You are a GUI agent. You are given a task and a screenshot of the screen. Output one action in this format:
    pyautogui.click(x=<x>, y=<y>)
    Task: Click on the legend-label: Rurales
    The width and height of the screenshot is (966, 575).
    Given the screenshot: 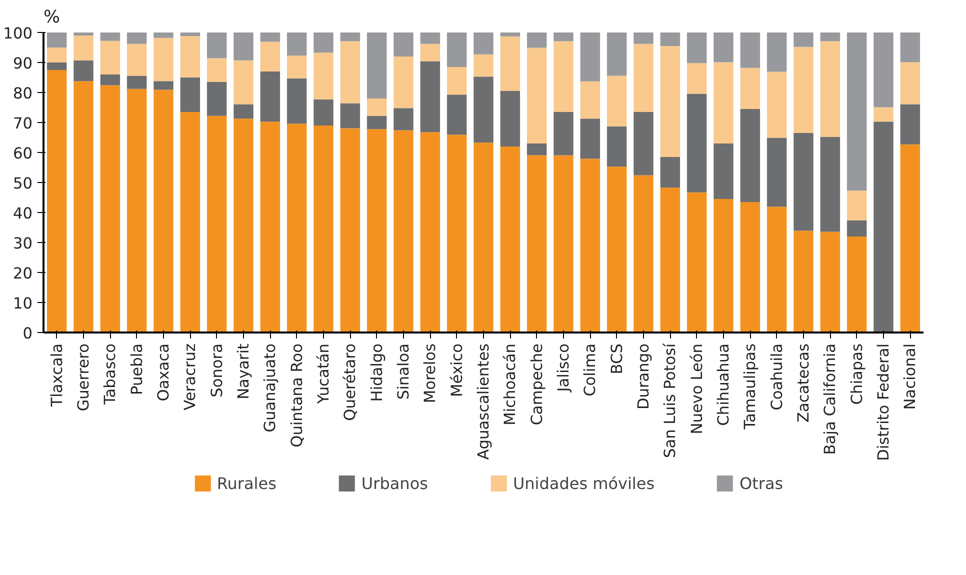 What is the action you would take?
    pyautogui.click(x=246, y=483)
    